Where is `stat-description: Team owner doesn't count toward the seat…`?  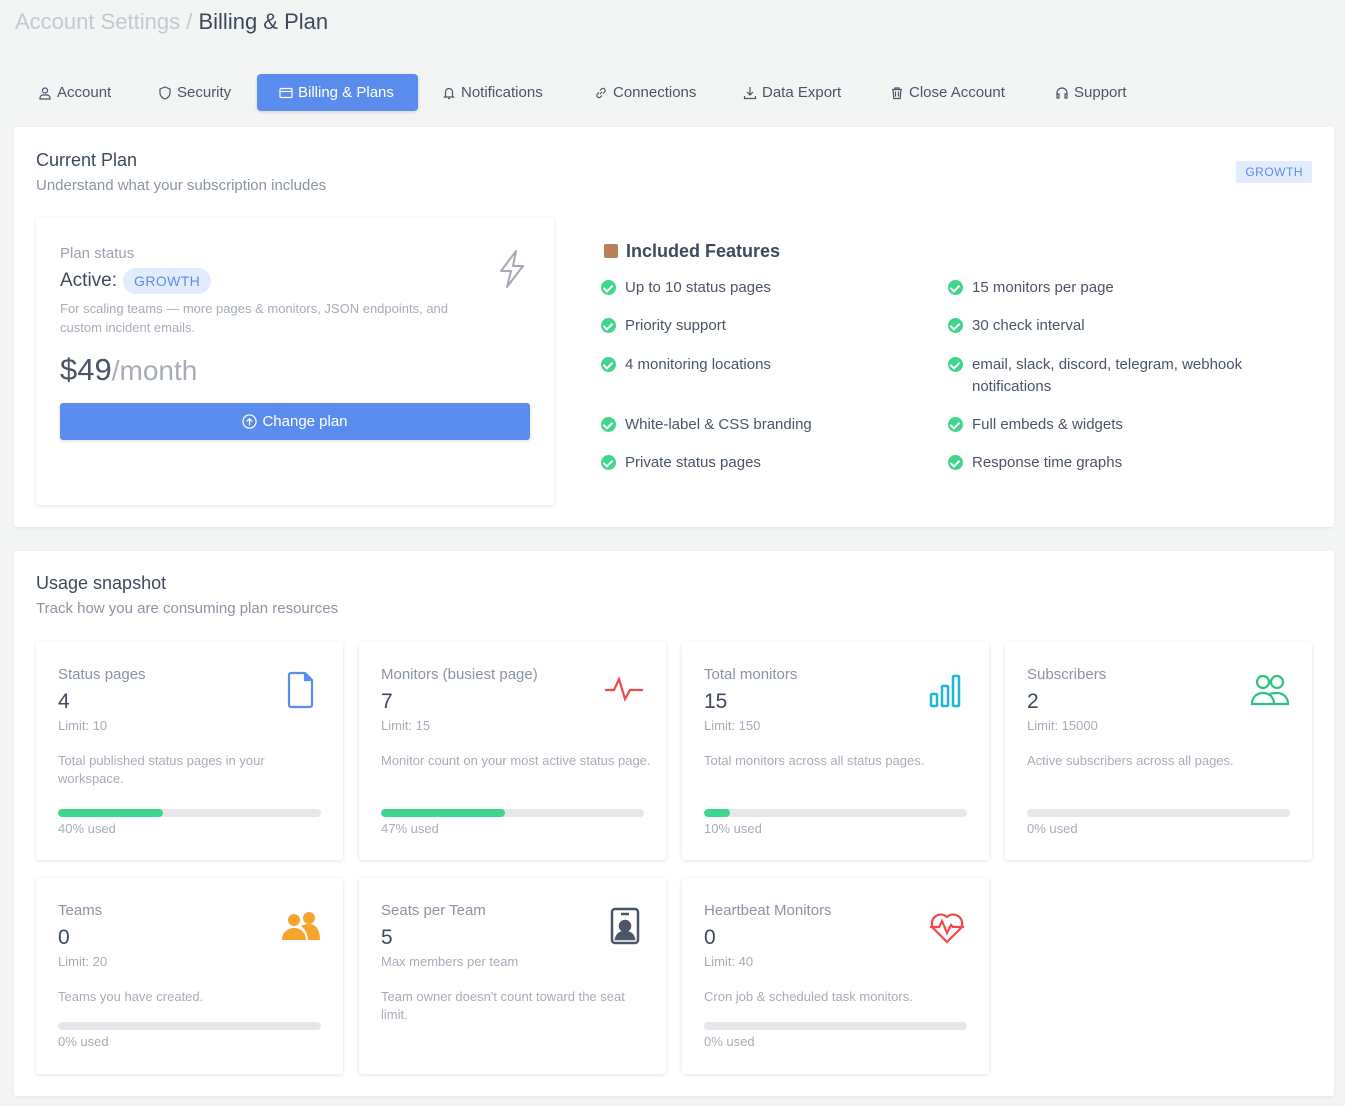 stat-description: Team owner doesn't count toward the seat… is located at coordinates (503, 1005).